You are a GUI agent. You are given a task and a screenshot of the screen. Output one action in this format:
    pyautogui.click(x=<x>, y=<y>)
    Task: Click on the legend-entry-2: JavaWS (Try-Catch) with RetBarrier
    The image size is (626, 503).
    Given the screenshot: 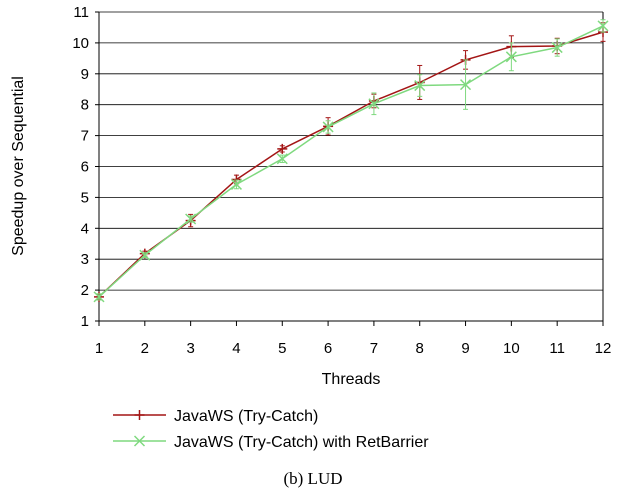 What is the action you would take?
    pyautogui.click(x=271, y=442)
    